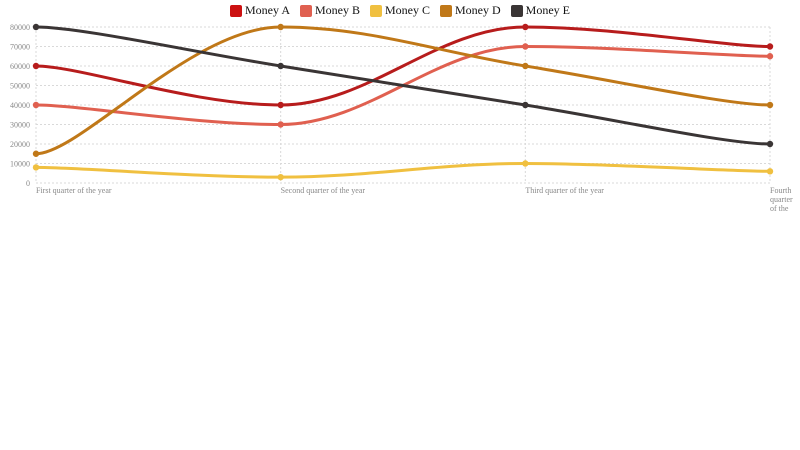 The height and width of the screenshot is (450, 800). What do you see at coordinates (74, 190) in the screenshot?
I see `x-tick-label: First quarter of the year` at bounding box center [74, 190].